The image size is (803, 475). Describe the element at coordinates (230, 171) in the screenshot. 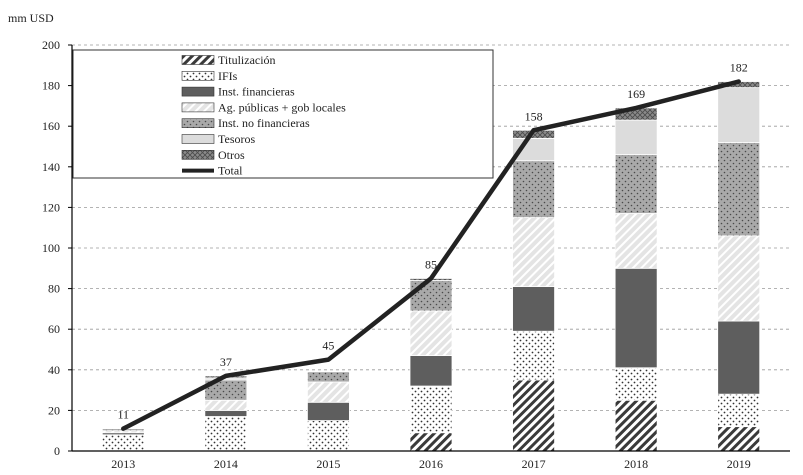

I see `legend-label: Total` at that location.